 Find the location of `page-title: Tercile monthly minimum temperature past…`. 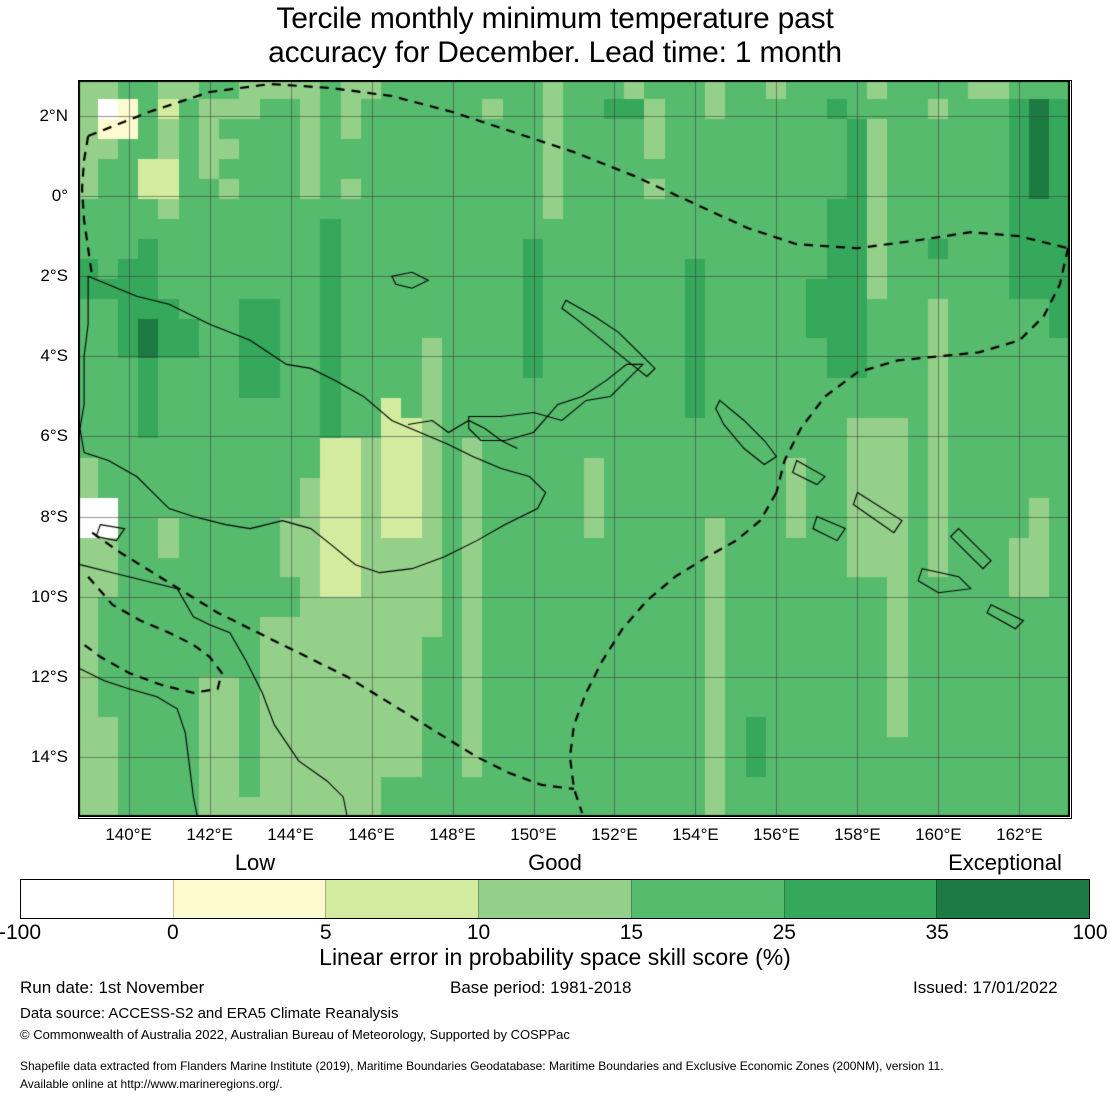

page-title: Tercile monthly minimum temperature past… is located at coordinates (555, 35).